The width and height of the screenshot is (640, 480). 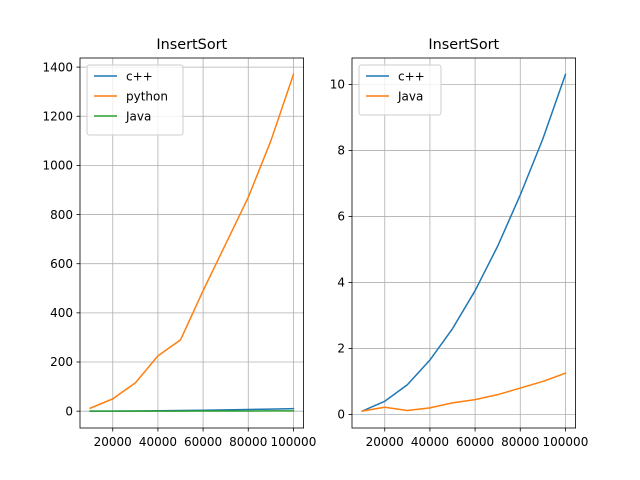 I want to click on y-tick-label: 800, so click(x=61, y=215).